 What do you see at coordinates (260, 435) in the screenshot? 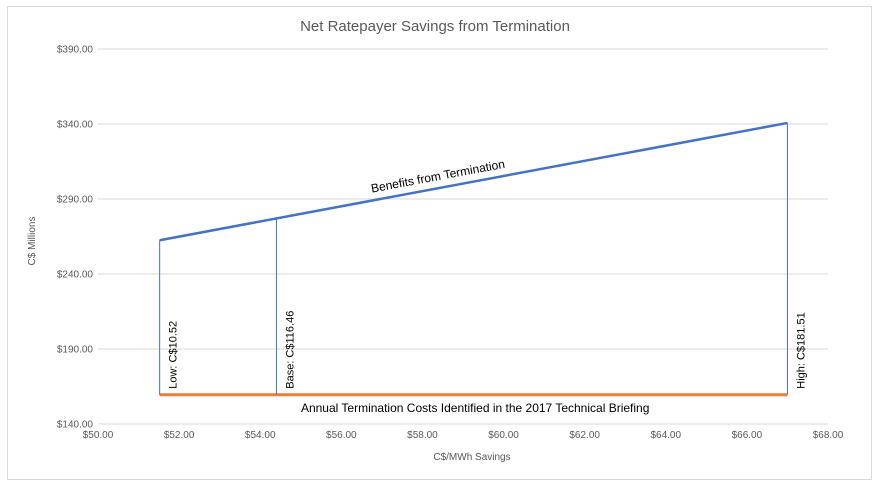
I see `x-tick-label: $54.00` at bounding box center [260, 435].